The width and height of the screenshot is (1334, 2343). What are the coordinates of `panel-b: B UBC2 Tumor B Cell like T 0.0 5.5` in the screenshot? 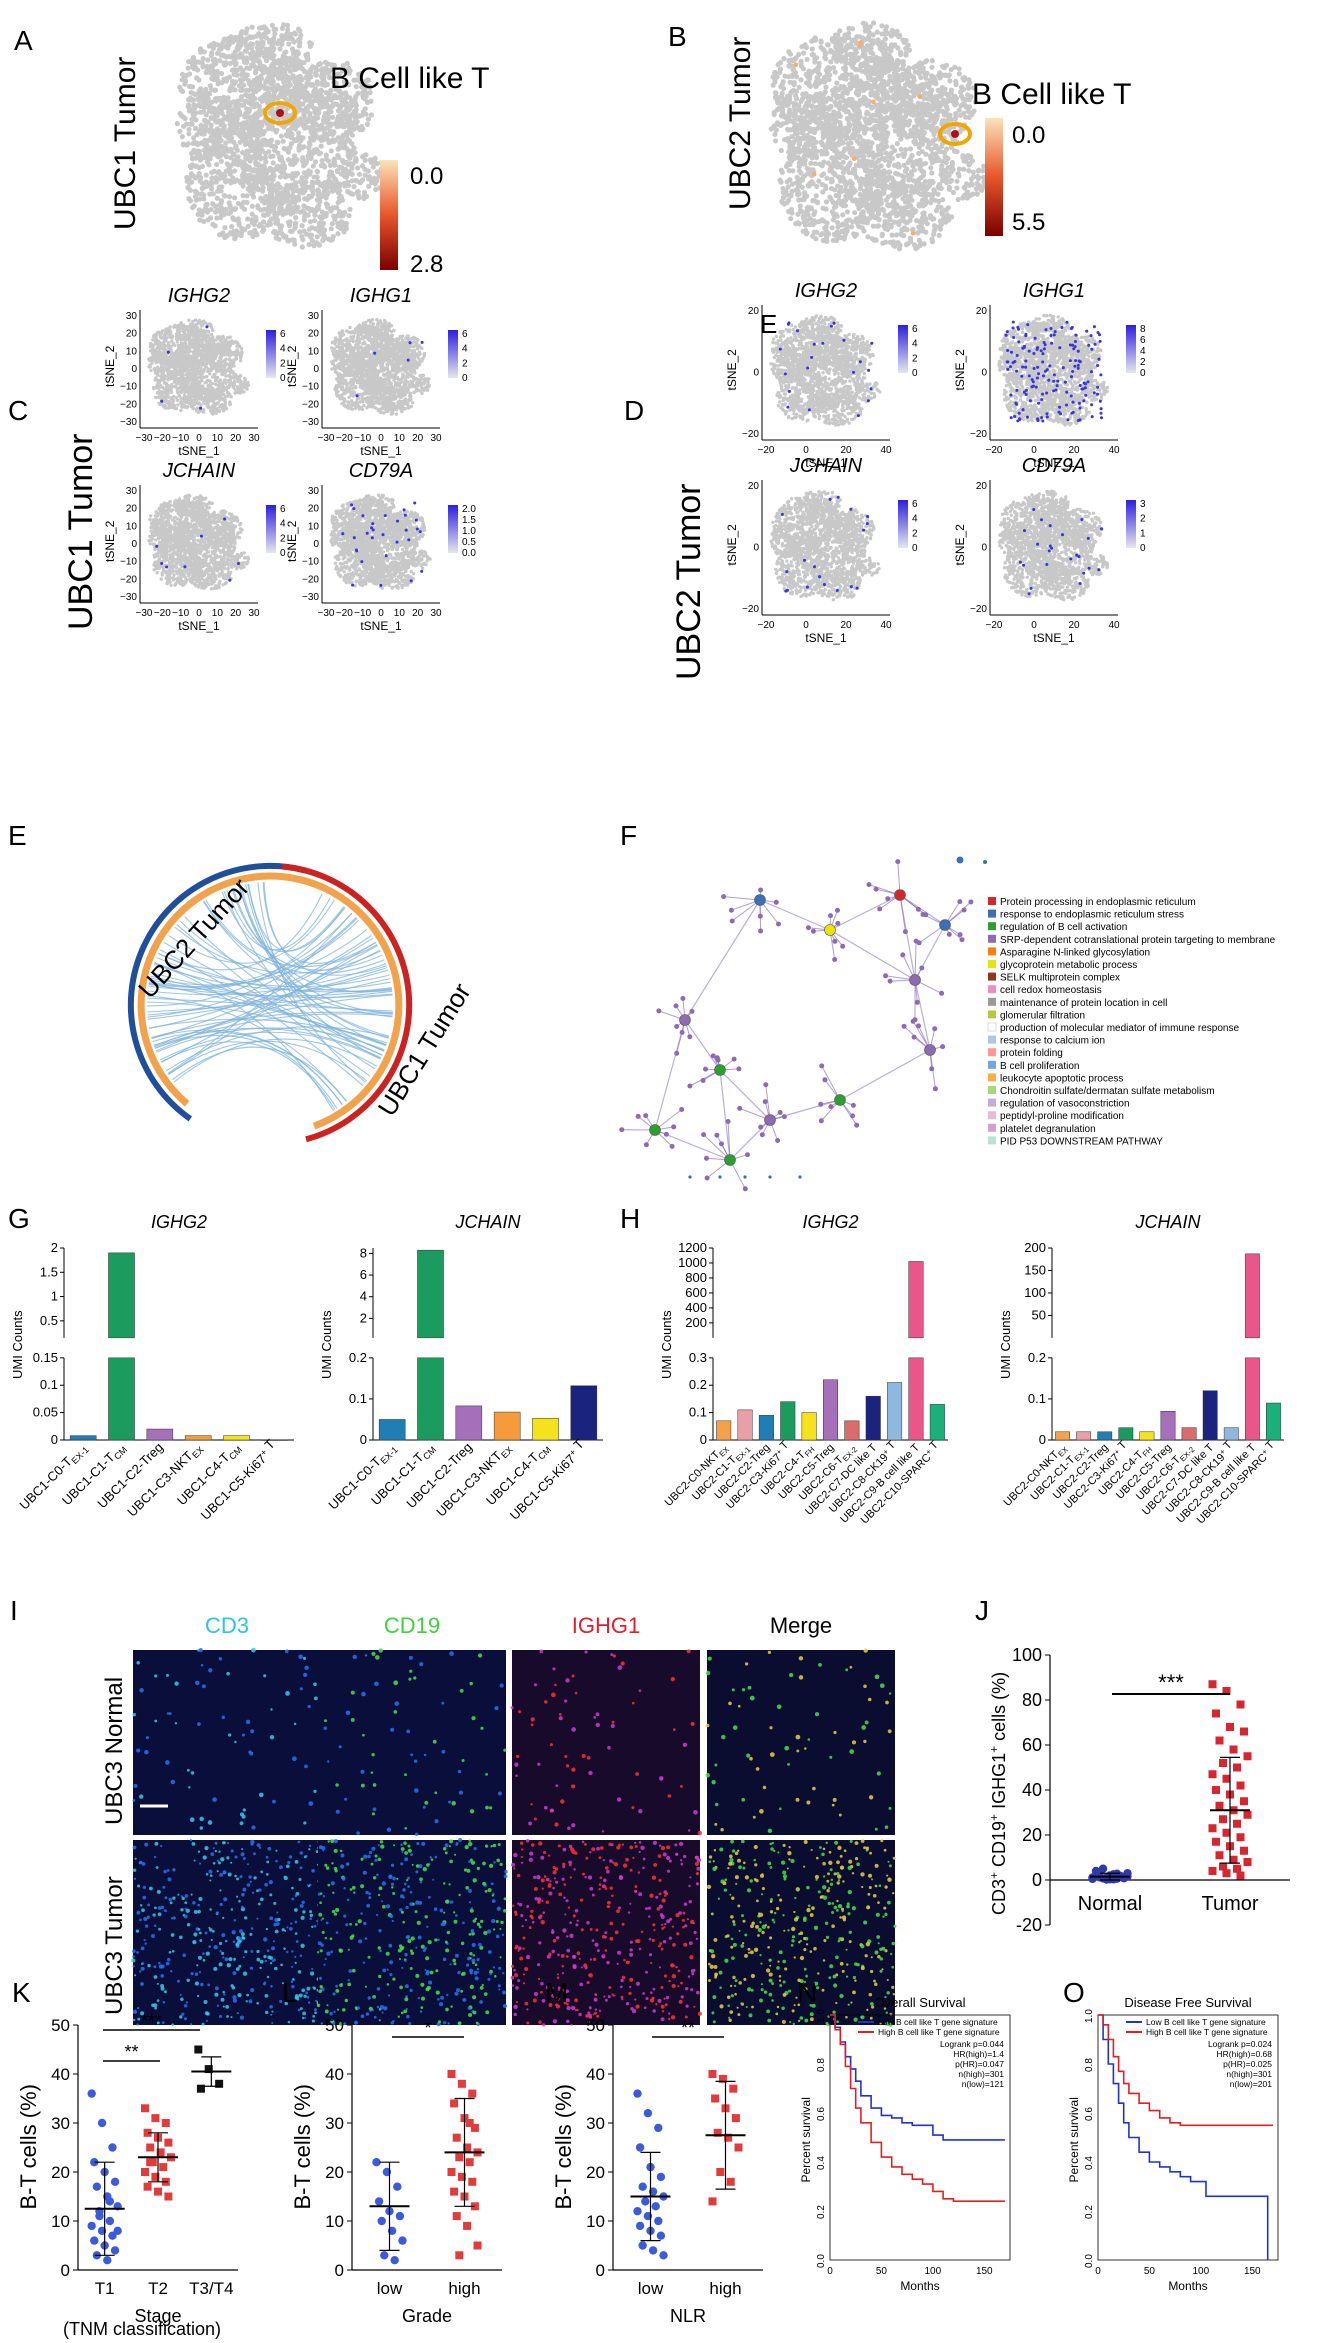 It's located at (900, 135).